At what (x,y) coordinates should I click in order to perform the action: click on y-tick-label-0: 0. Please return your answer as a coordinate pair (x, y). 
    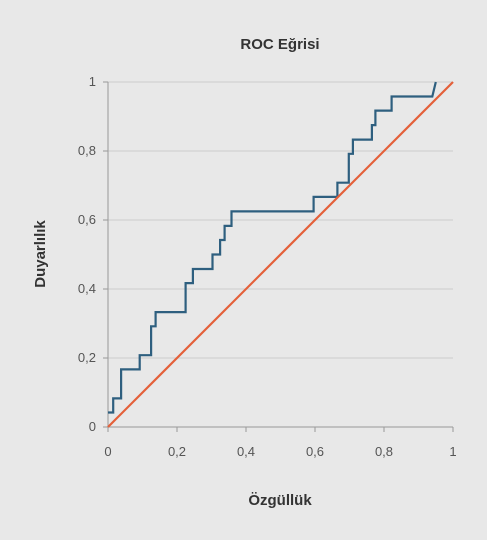
    Looking at the image, I should click on (92, 426).